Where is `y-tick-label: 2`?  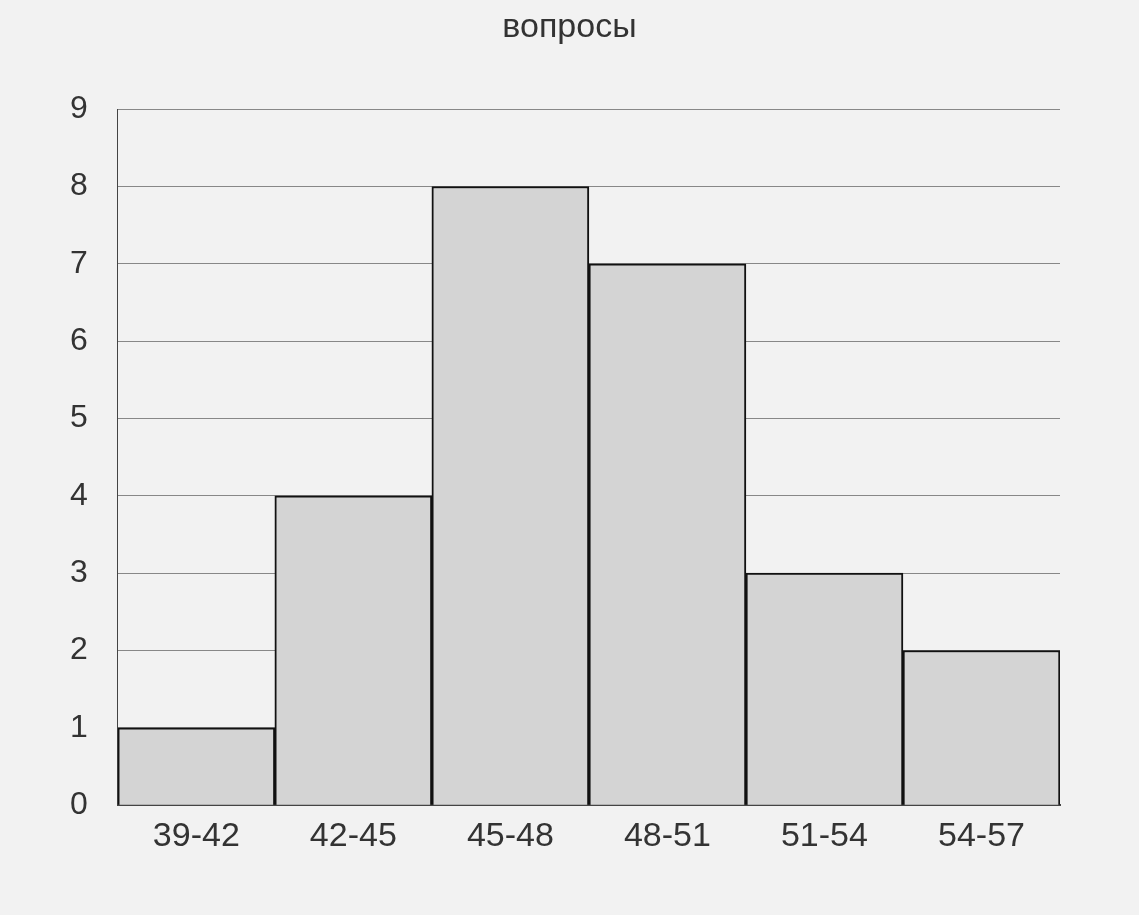
y-tick-label: 2 is located at coordinates (79, 648).